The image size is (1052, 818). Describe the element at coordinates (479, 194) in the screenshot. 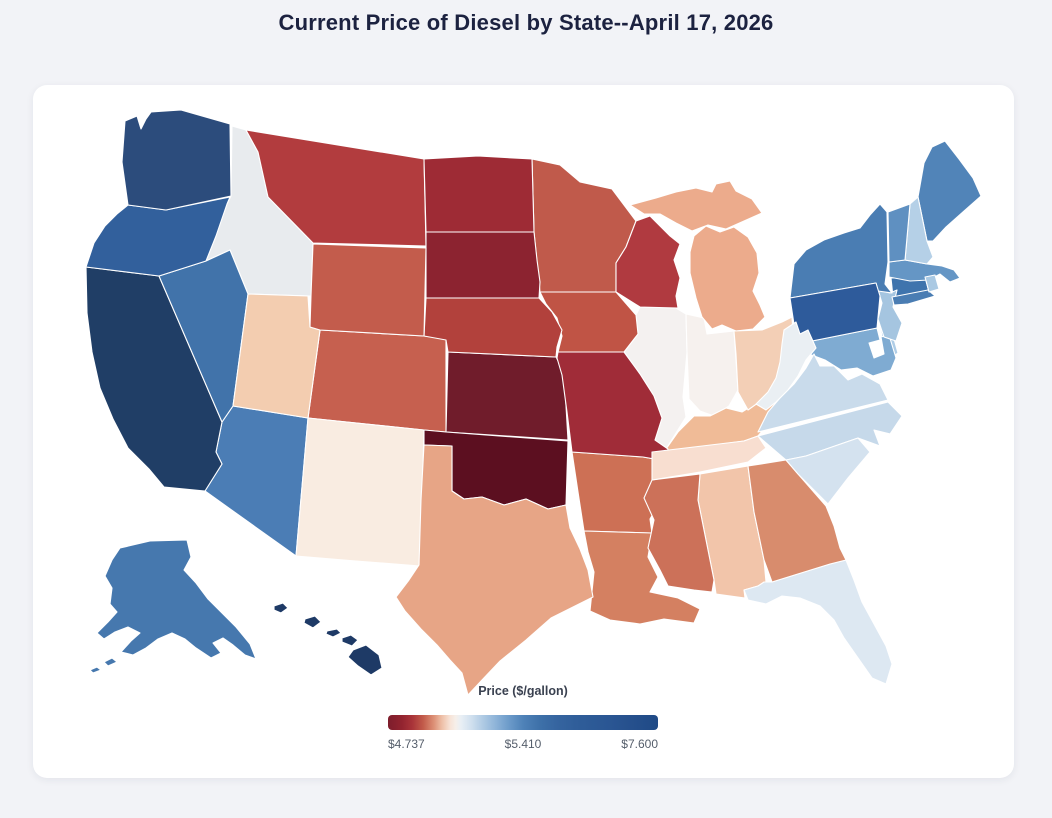

I see `state-ND: North Dakota — est. 4.83` at that location.